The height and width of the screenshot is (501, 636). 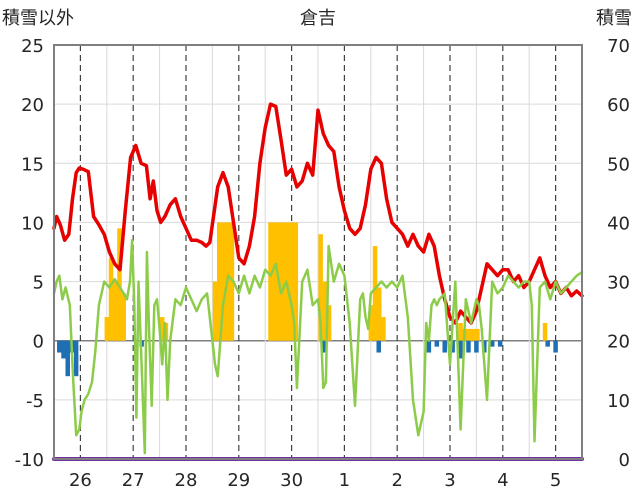 What do you see at coordinates (32, 105) in the screenshot?
I see `left-tick-label: 20` at bounding box center [32, 105].